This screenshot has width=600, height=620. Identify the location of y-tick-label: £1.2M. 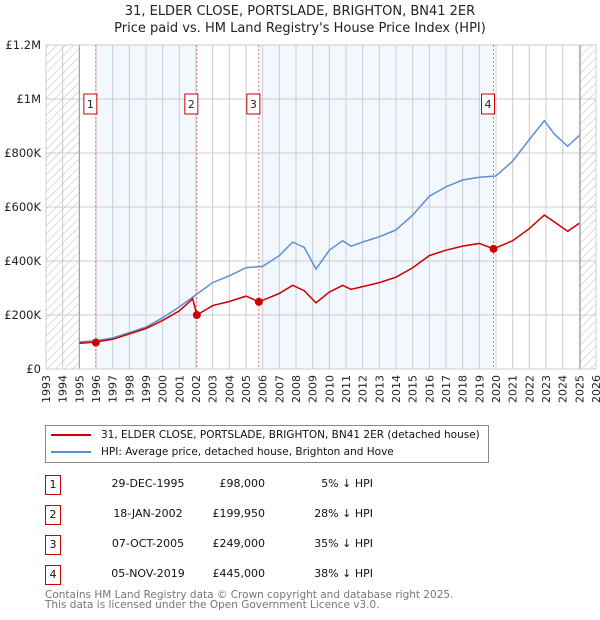
(23, 45).